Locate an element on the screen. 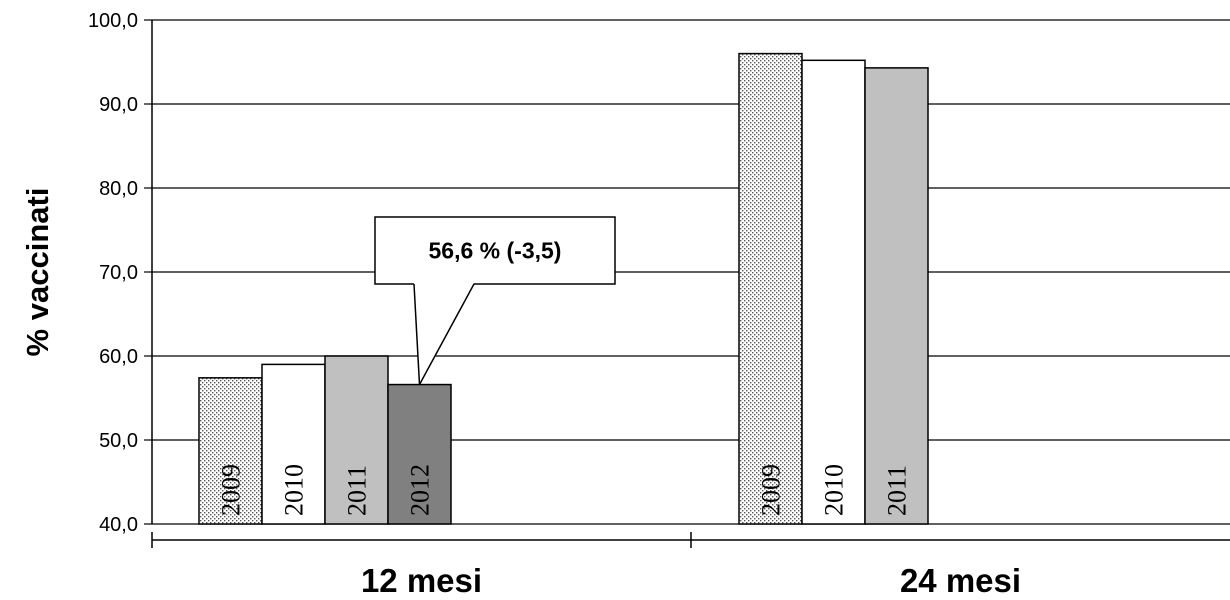 The width and height of the screenshot is (1230, 600). annotation-callout: 56,6 % (-3,5) is located at coordinates (495, 300).